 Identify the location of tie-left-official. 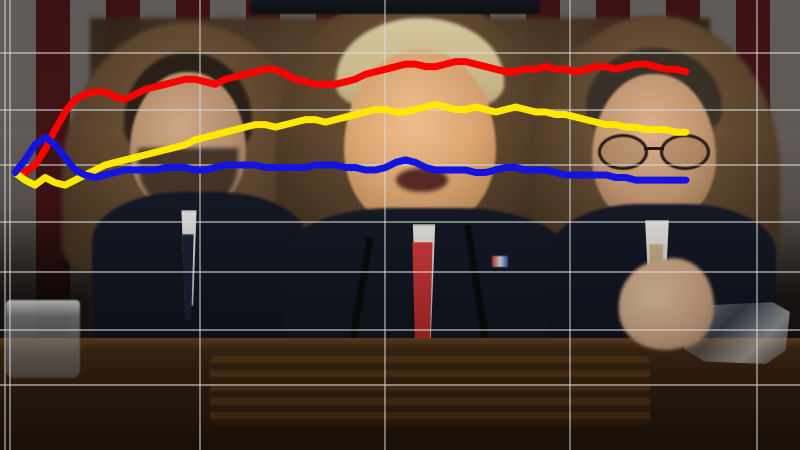
(188, 277).